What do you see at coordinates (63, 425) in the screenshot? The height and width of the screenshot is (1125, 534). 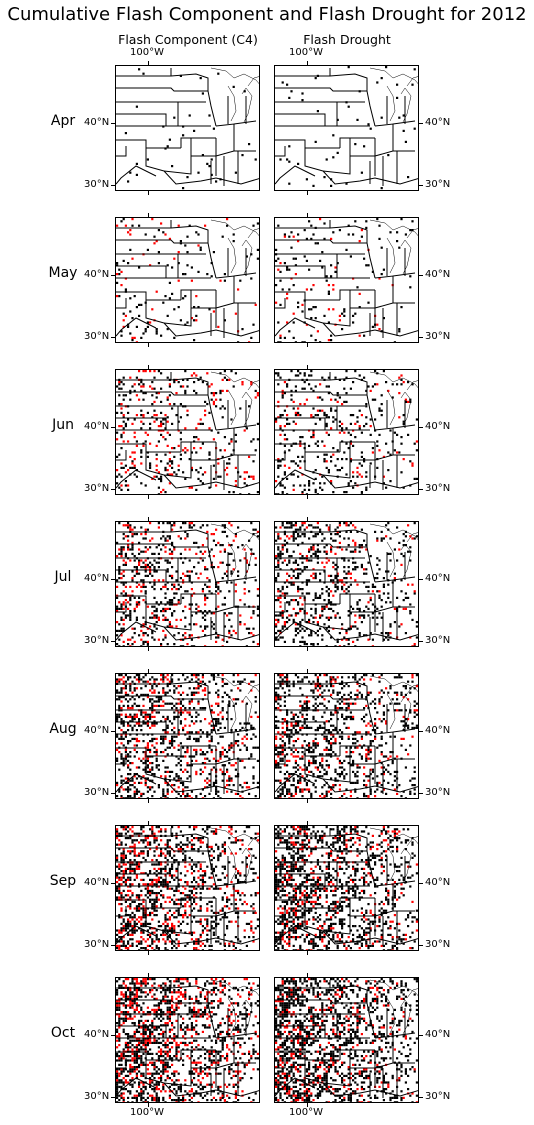 I see `month-label-jun: Jun` at bounding box center [63, 425].